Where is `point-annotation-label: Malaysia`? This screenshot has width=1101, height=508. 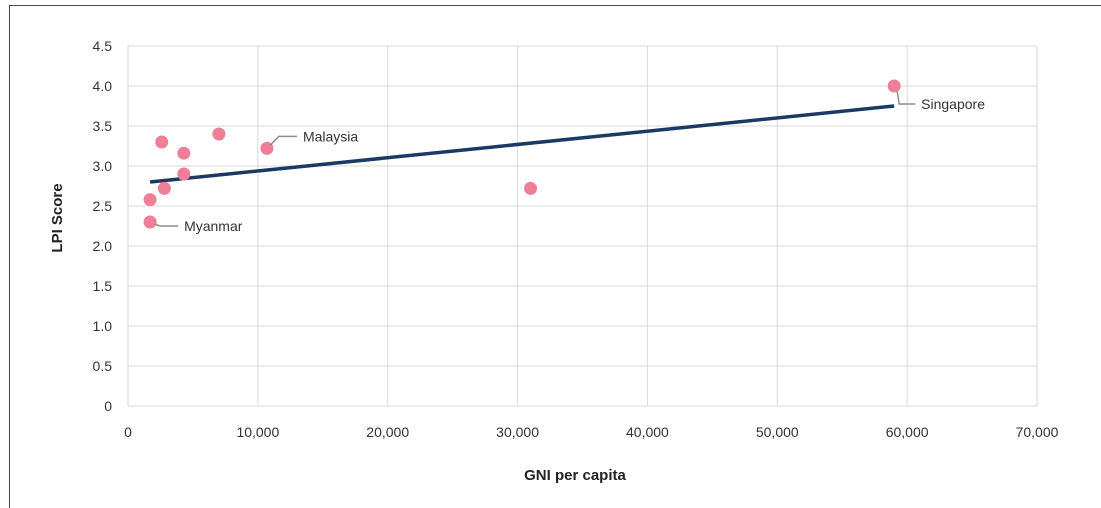 point-annotation-label: Malaysia is located at coordinates (330, 136).